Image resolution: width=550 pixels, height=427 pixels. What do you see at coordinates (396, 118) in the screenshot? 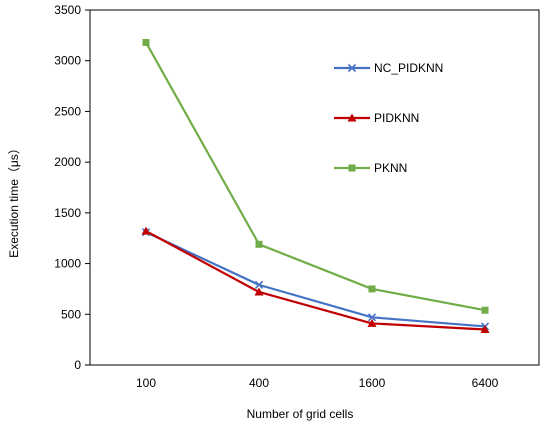
I see `legend-label: PIDKNN` at bounding box center [396, 118].